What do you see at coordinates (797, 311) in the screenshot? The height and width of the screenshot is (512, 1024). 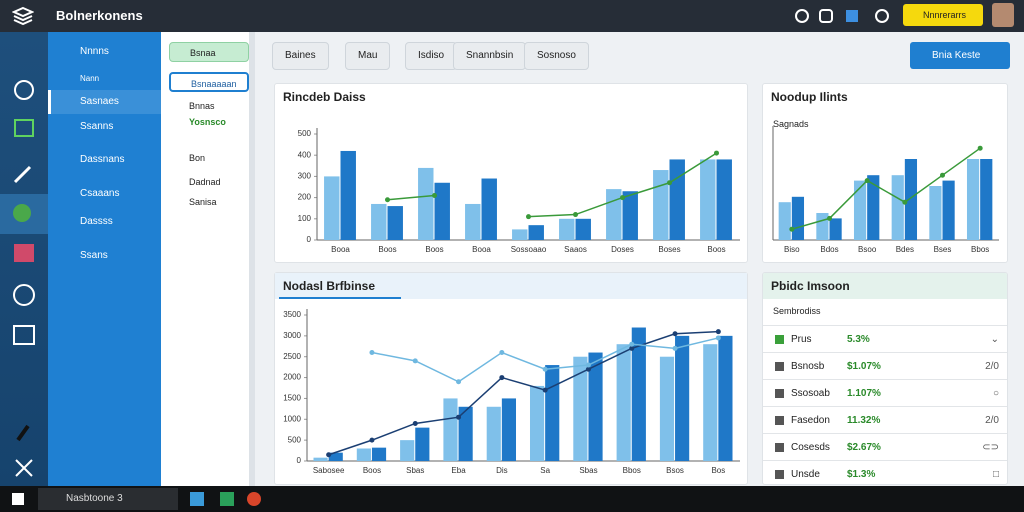 I see `list-header: Sembrodiss` at bounding box center [797, 311].